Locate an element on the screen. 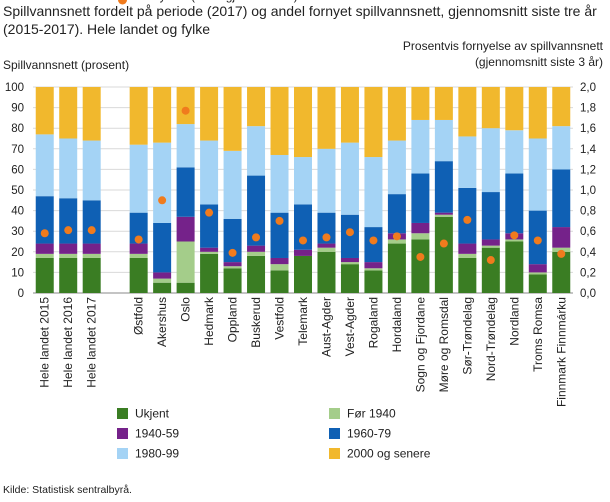 The height and width of the screenshot is (502, 610). legend-label: 2000 og senere is located at coordinates (389, 454).